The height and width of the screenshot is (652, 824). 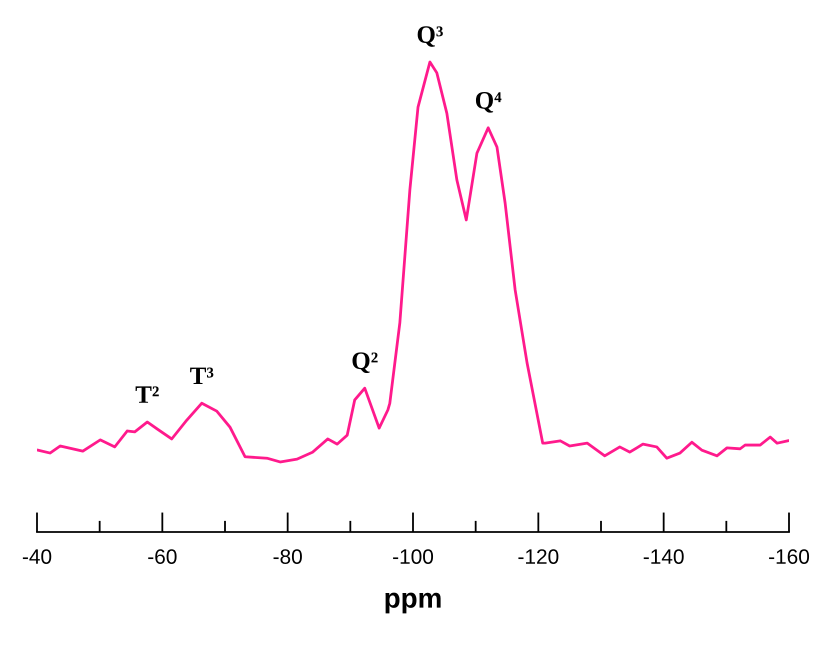 What do you see at coordinates (538, 556) in the screenshot?
I see `x-tick-label: -120` at bounding box center [538, 556].